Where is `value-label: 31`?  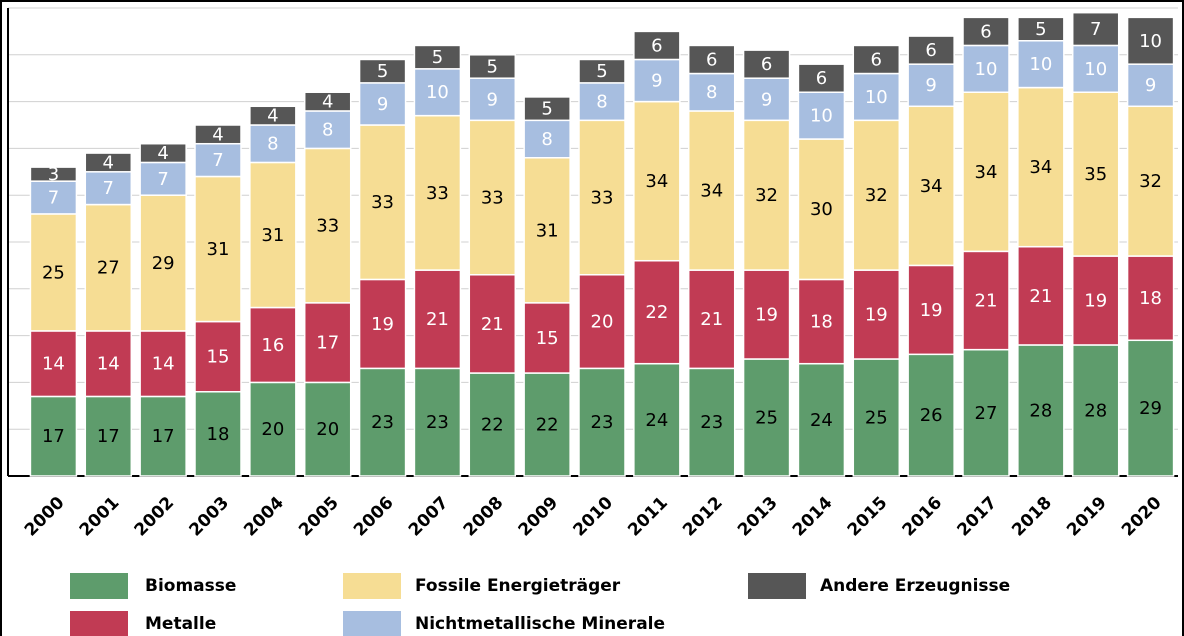
value-label: 31 is located at coordinates (218, 249).